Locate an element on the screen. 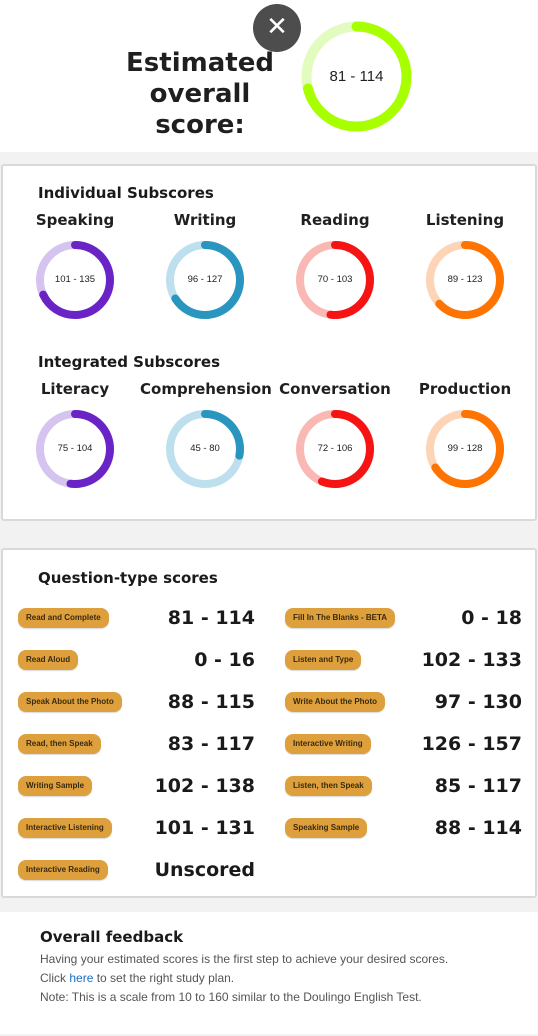 The width and height of the screenshot is (538, 1036). question-type-row-listen-then-speak: Listen, then Speak 85 - 117 is located at coordinates (403, 786).